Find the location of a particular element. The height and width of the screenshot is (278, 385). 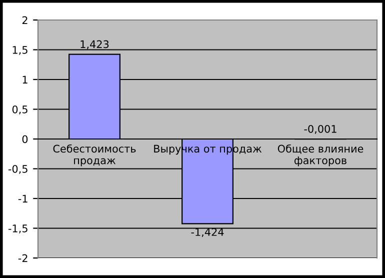

x-tick-label: Себестоимость продаж is located at coordinates (94, 155).